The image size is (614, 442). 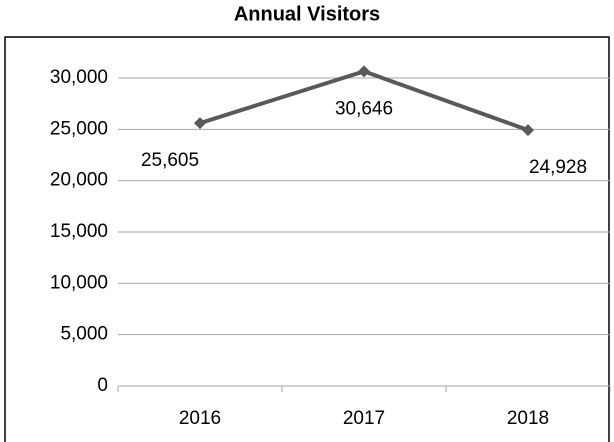 What do you see at coordinates (307, 14) in the screenshot?
I see `chart-title: Annual Visitors` at bounding box center [307, 14].